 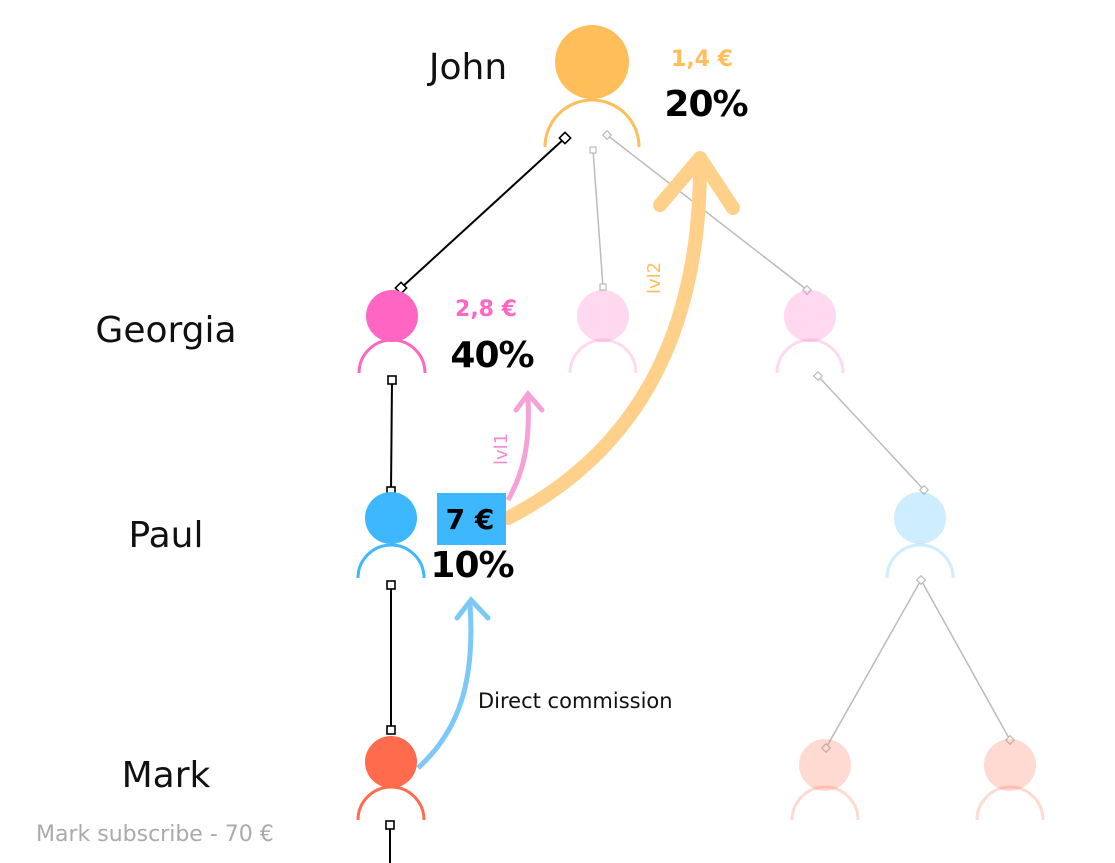 I want to click on amount-box, so click(x=471, y=519).